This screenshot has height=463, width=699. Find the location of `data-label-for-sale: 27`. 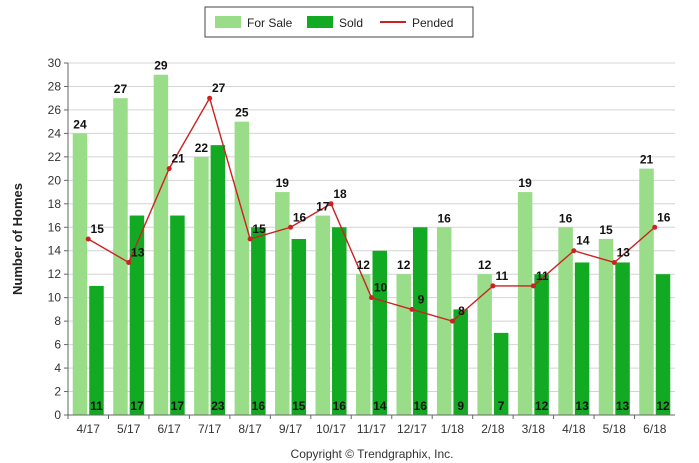

data-label-for-sale: 27 is located at coordinates (121, 89).